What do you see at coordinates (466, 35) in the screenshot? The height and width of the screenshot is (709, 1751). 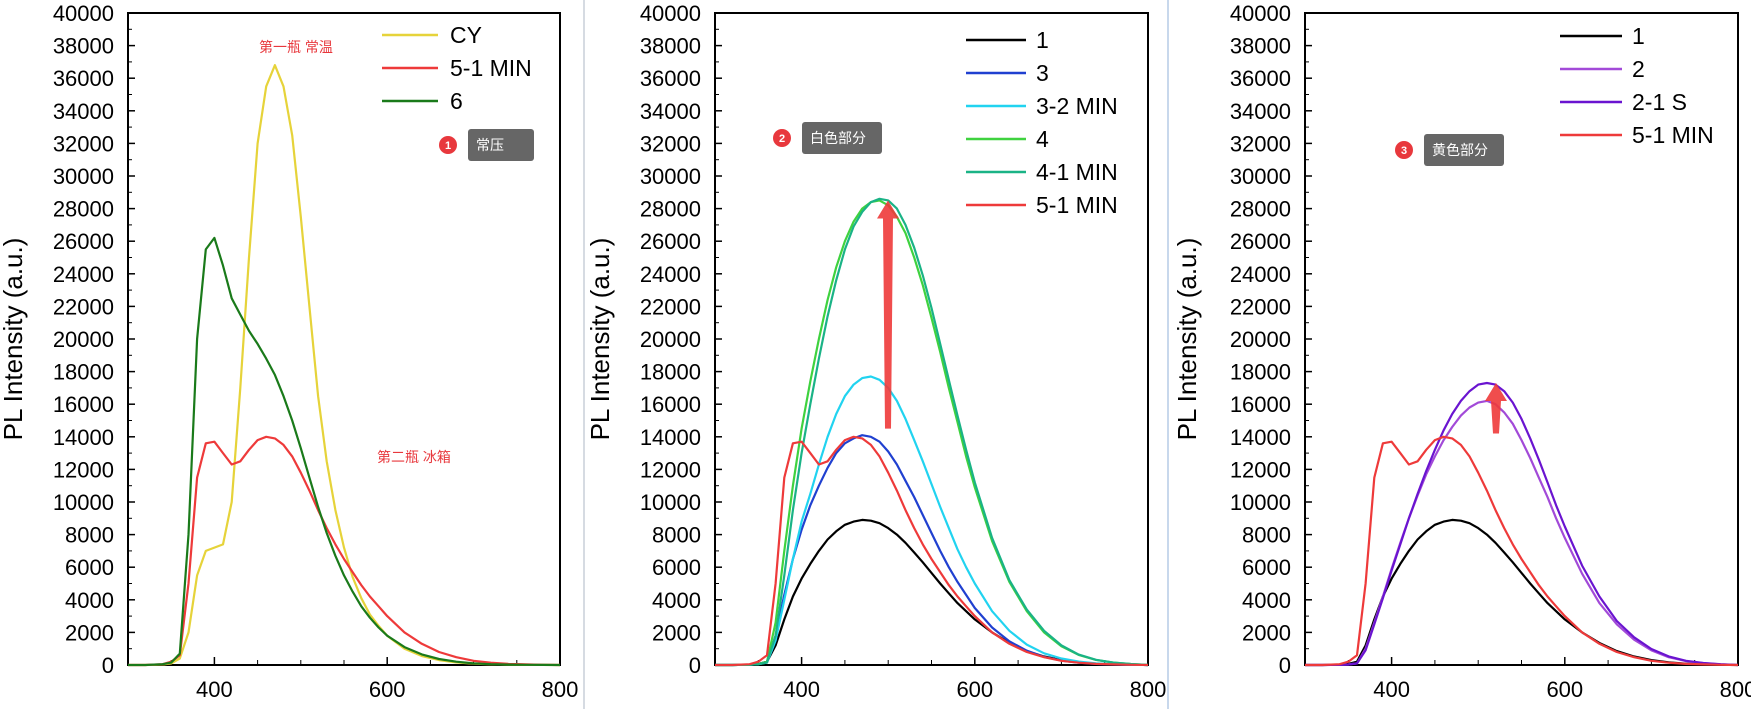 I see `legend-label: CY` at bounding box center [466, 35].